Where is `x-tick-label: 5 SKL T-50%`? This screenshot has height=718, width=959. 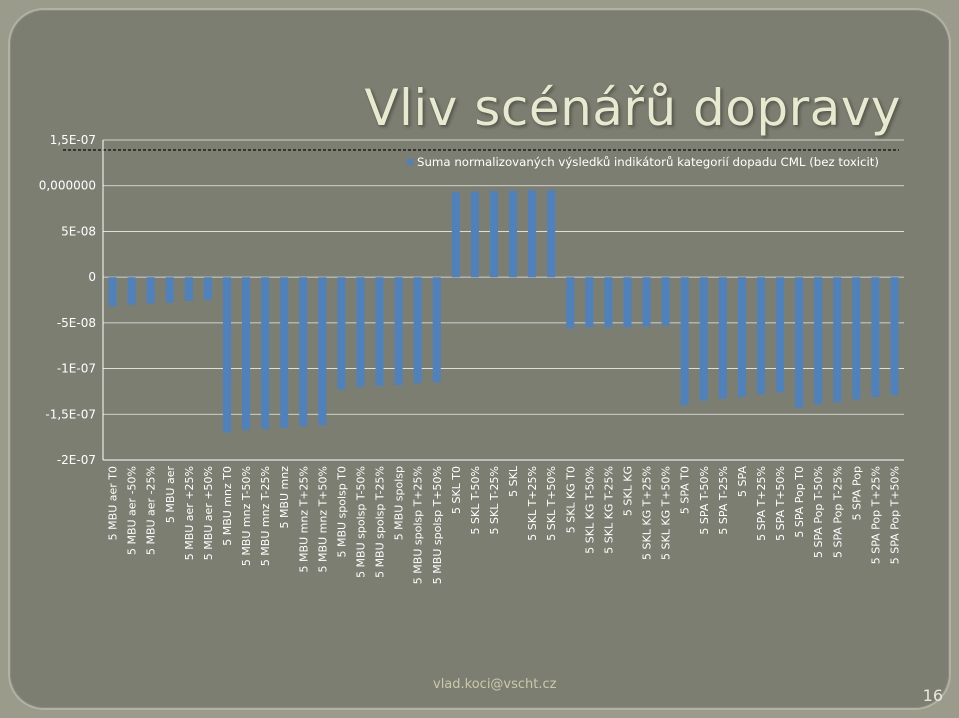
x-tick-label: 5 SKL T-50% is located at coordinates (475, 500).